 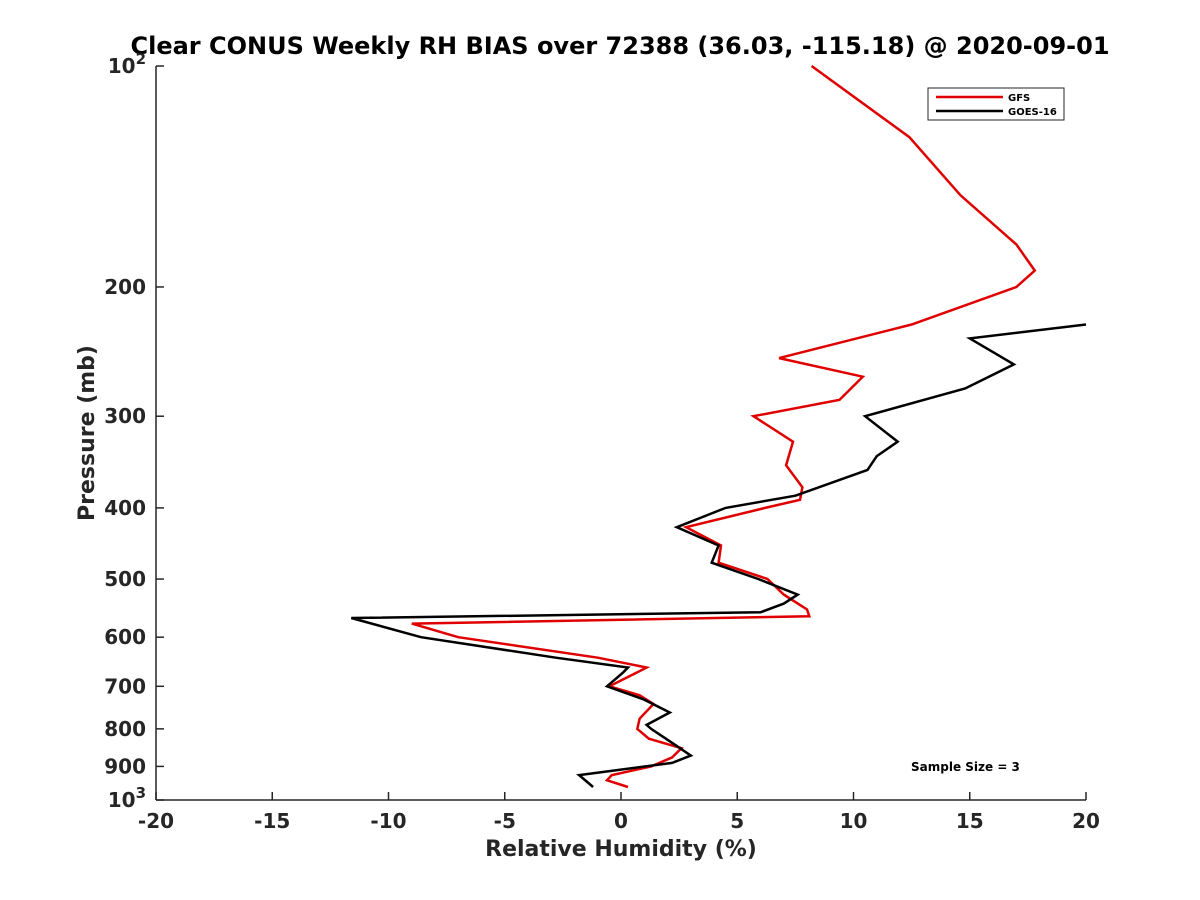 I want to click on legend-box, so click(x=996, y=104).